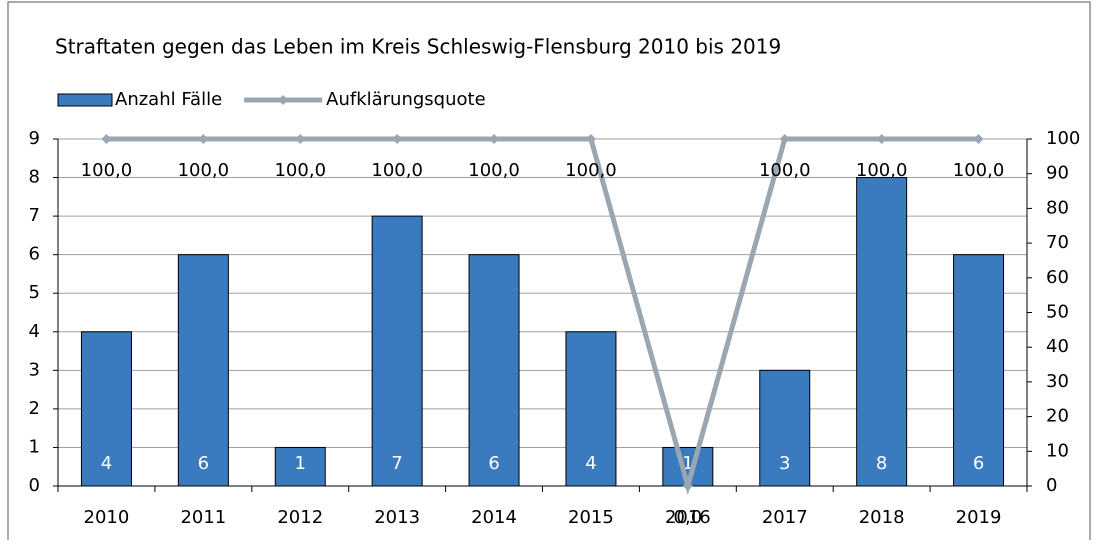 This screenshot has width=1096, height=544. What do you see at coordinates (1057, 312) in the screenshot?
I see `y2-tick-label: 50` at bounding box center [1057, 312].